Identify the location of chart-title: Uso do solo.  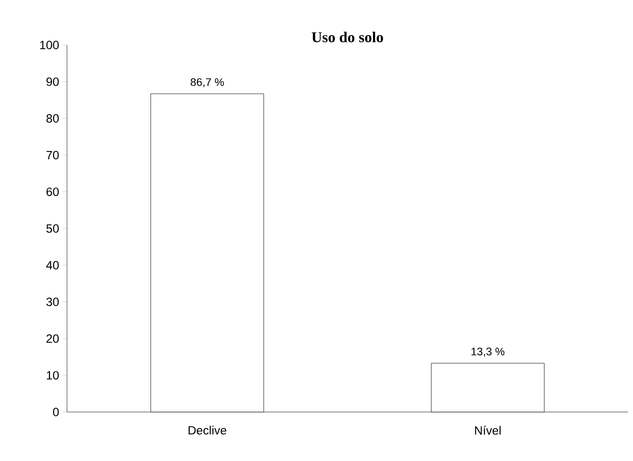
(348, 37).